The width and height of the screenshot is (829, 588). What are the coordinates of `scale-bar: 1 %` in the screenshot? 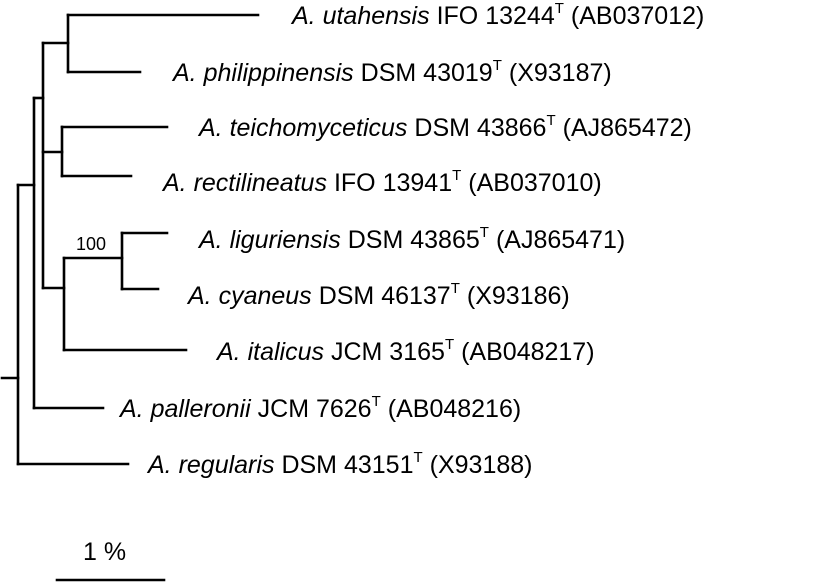 It's located at (110, 560).